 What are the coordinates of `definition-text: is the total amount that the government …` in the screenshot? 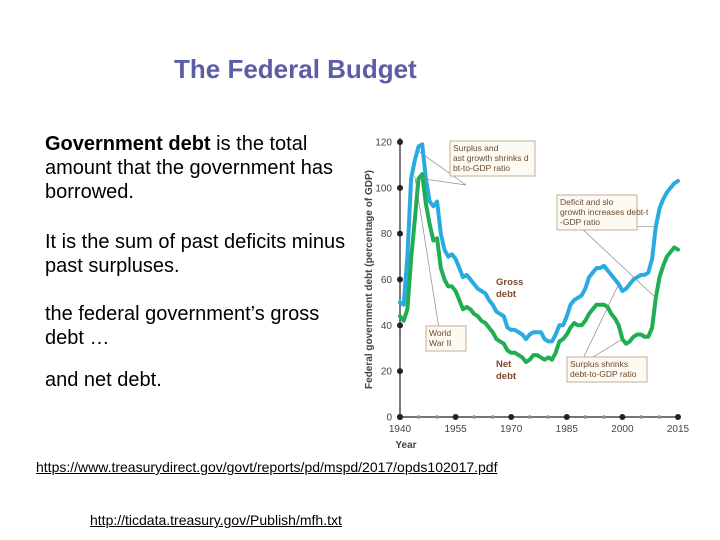 It's located at (189, 168).